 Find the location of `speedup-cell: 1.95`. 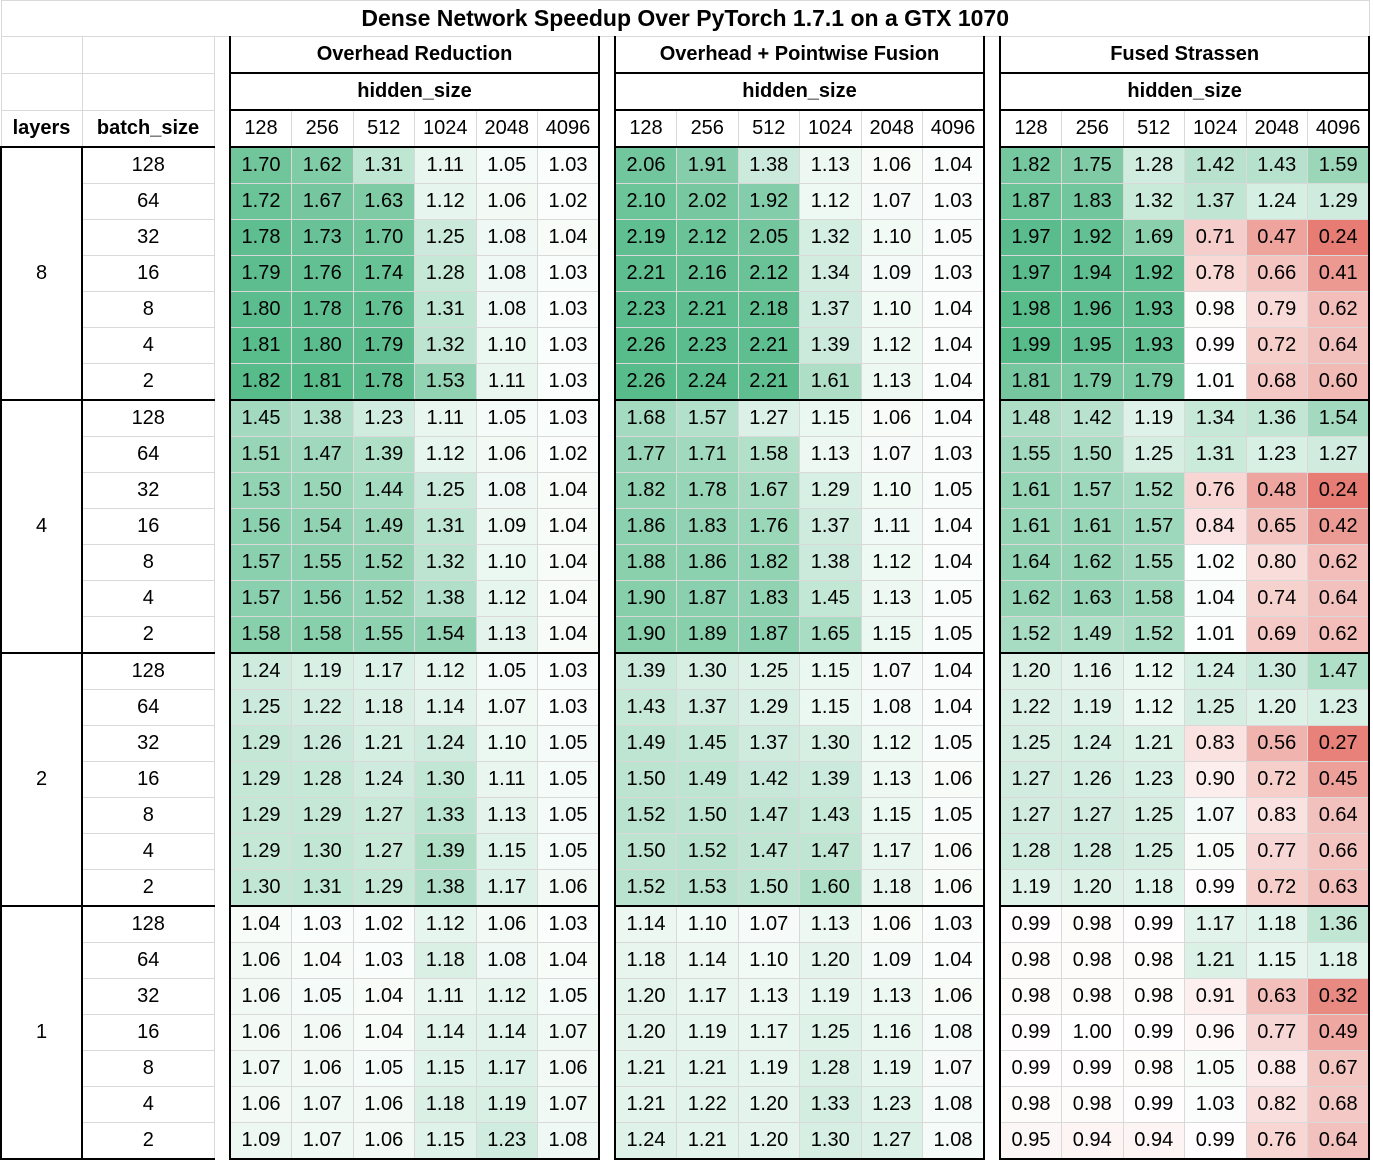

speedup-cell: 1.95 is located at coordinates (1092, 345).